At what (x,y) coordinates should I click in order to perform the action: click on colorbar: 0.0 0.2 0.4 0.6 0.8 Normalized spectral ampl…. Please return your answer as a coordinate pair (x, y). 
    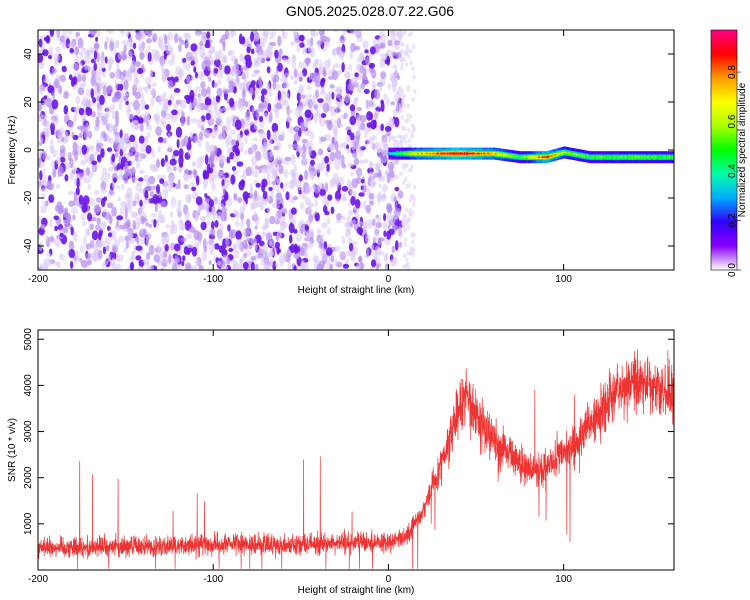
    Looking at the image, I should click on (729, 153).